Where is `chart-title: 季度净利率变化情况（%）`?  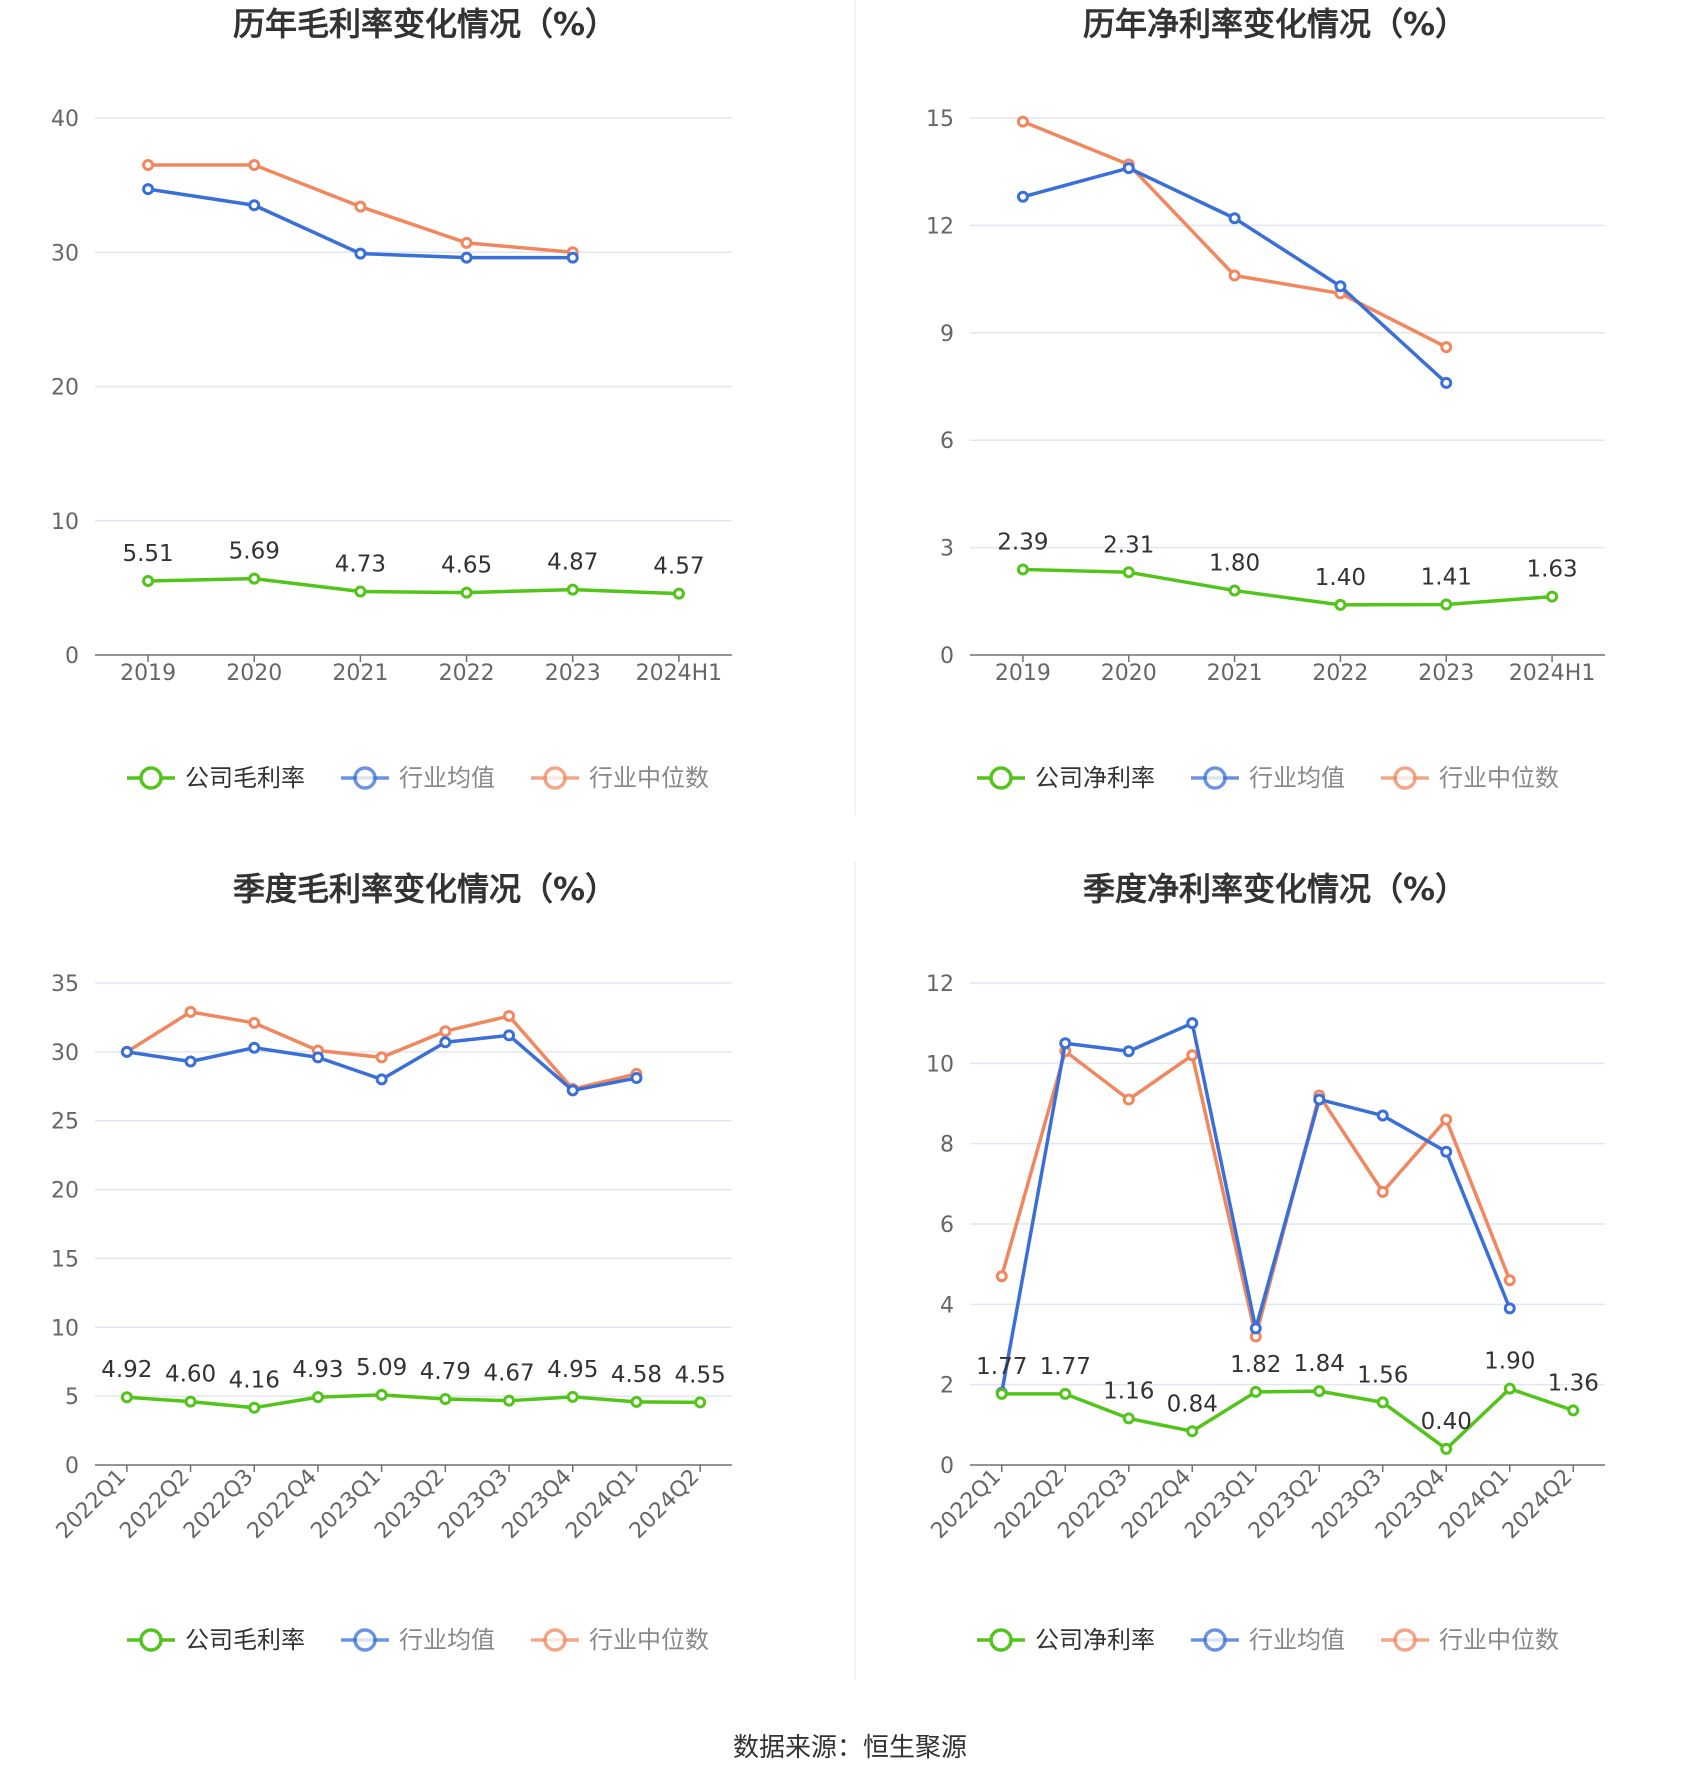 chart-title: 季度净利率变化情况（%） is located at coordinates (1275, 889).